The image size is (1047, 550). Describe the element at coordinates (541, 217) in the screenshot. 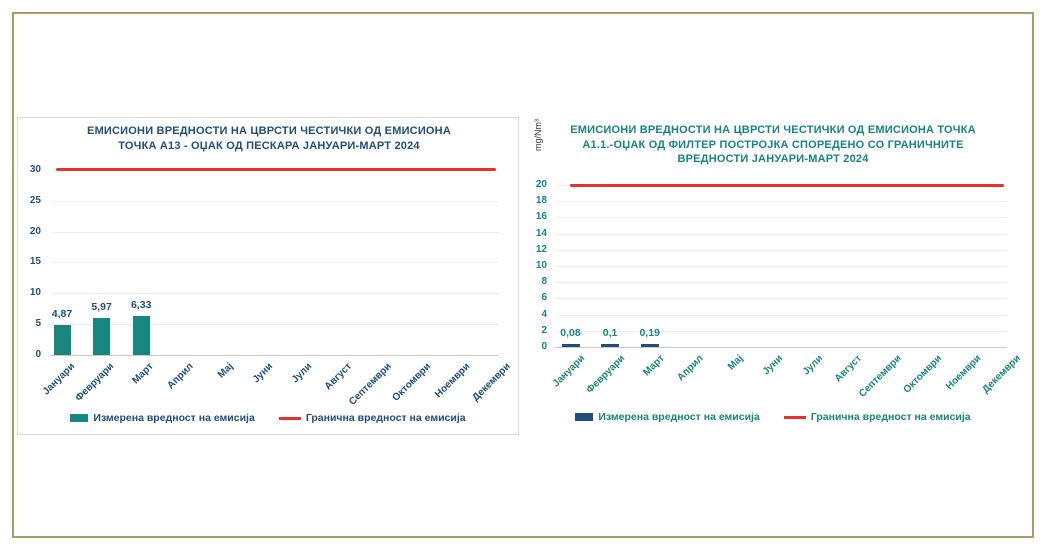

I see `y-axis-tick-label: 16` at that location.